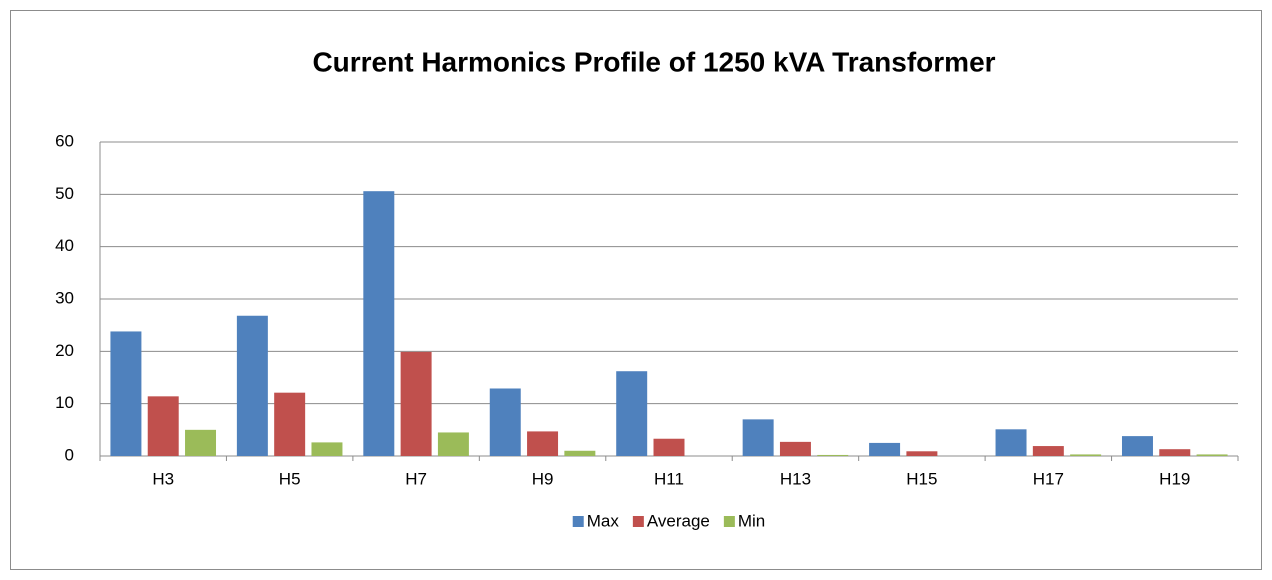 The image size is (1272, 580). Describe the element at coordinates (603, 520) in the screenshot. I see `legend-label: Max` at that location.